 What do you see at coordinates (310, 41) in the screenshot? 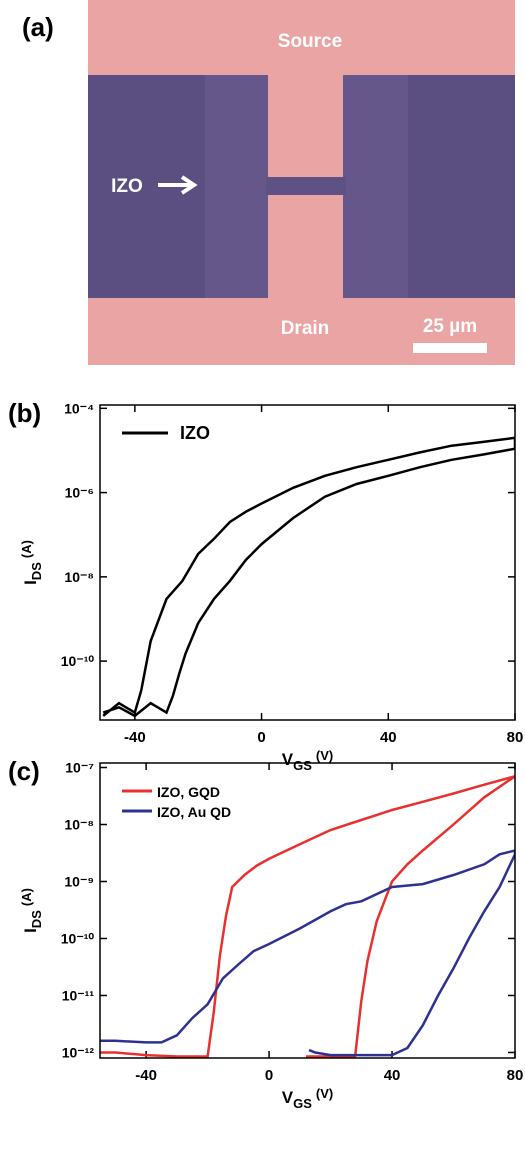
I see `source-label: Source` at bounding box center [310, 41].